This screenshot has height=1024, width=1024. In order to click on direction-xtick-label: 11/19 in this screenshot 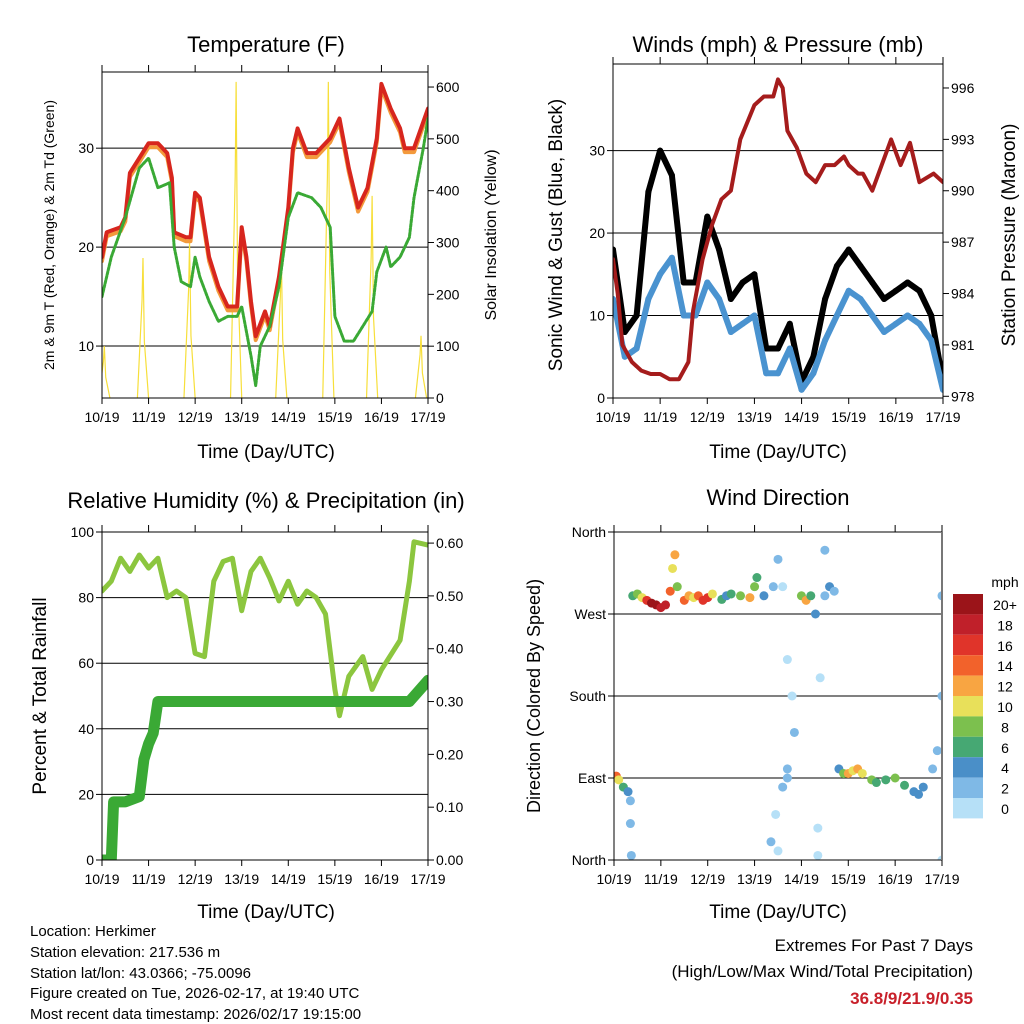, I will do `click(661, 879)`.